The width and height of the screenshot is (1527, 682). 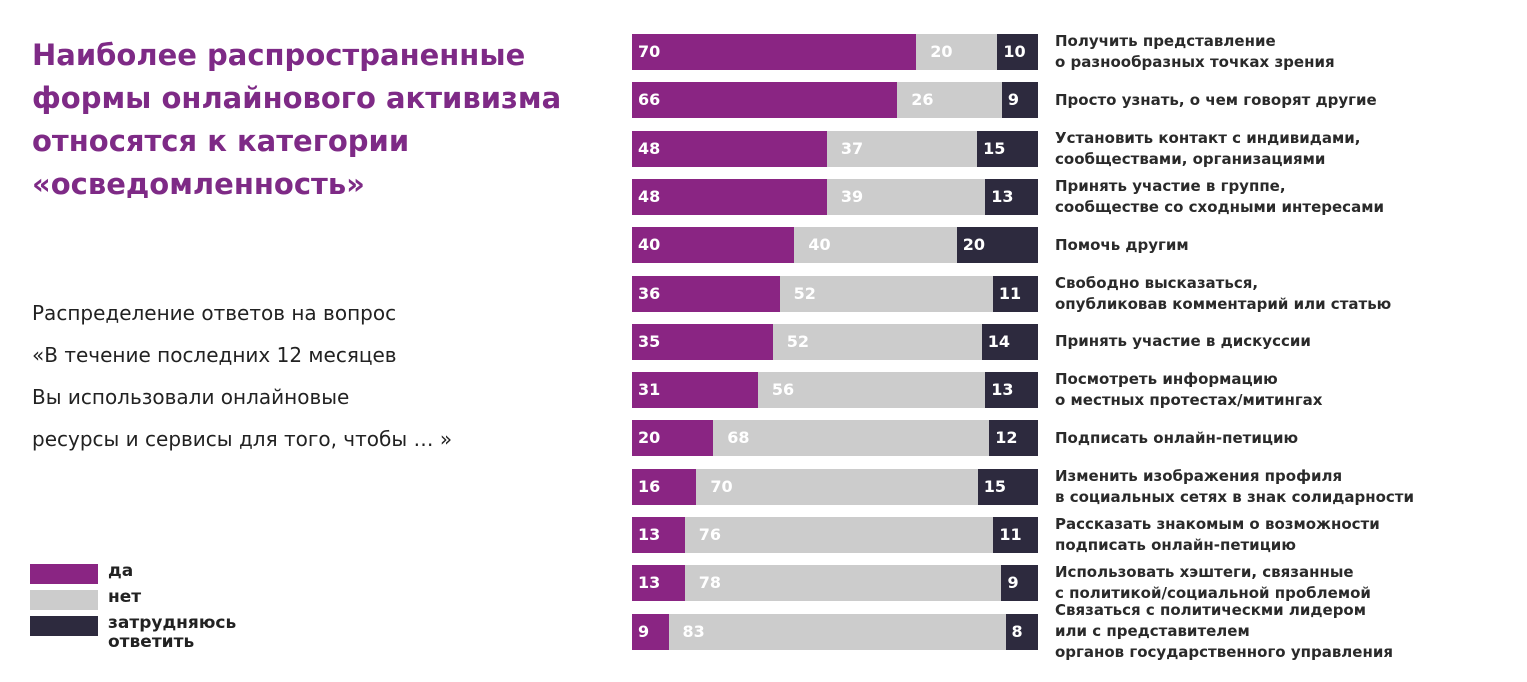 I want to click on subtitle-line: Вы использовали онлайновые, so click(x=191, y=397).